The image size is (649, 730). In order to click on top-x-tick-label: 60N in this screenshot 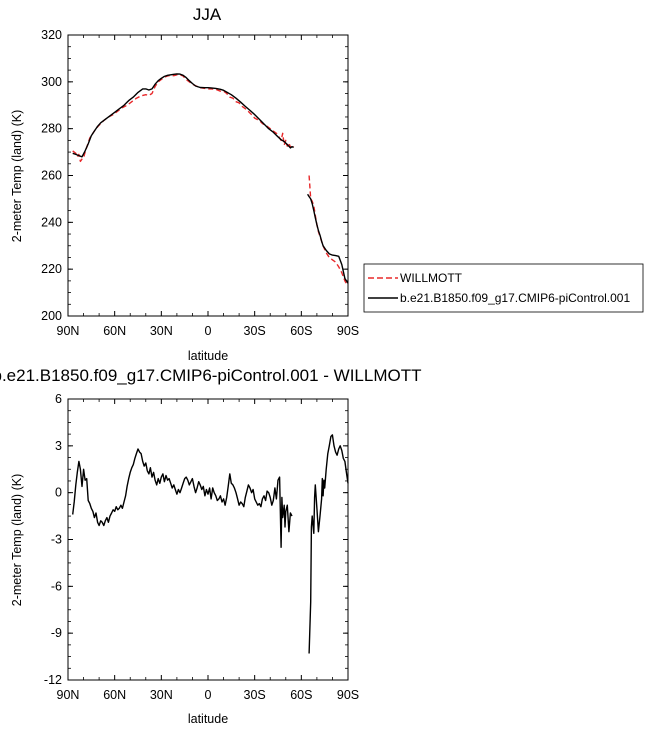, I will do `click(114, 331)`.